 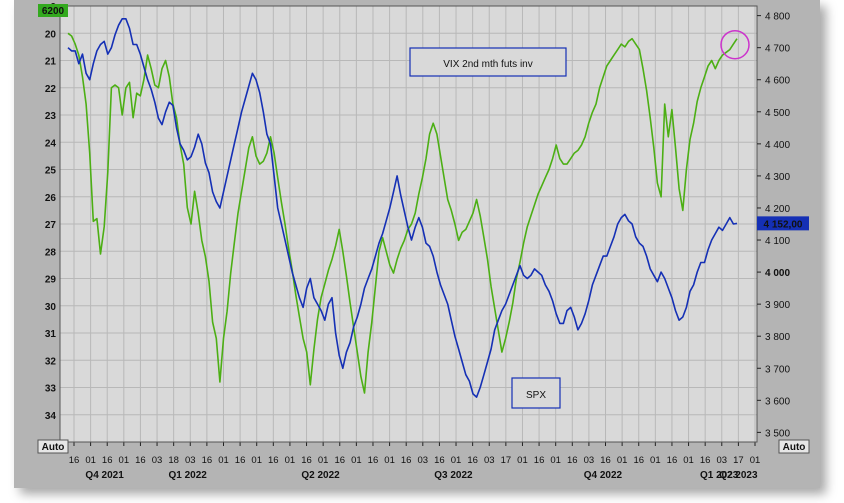 What do you see at coordinates (777, 433) in the screenshot?
I see `right-axis-label: 3 500` at bounding box center [777, 433].